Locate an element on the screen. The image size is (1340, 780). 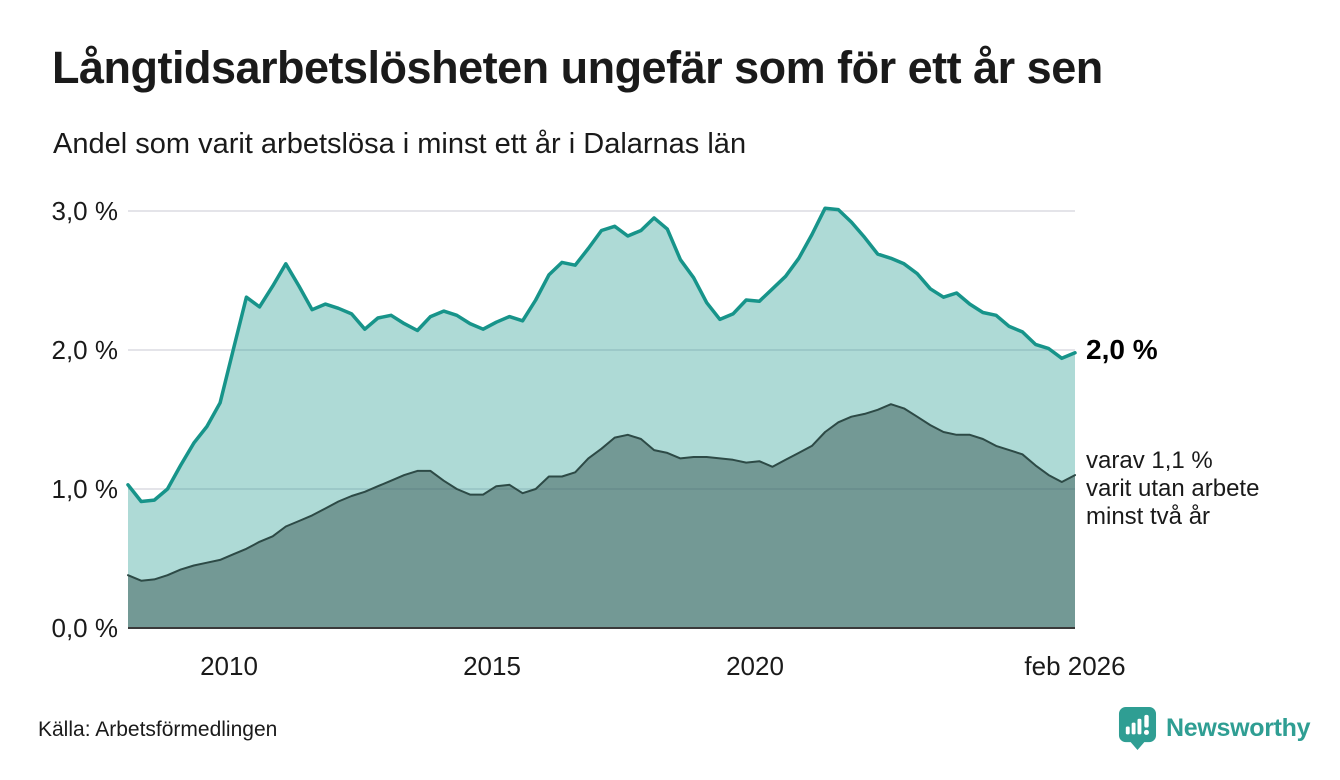
annotation-line: varit utan arbete is located at coordinates (1173, 488).